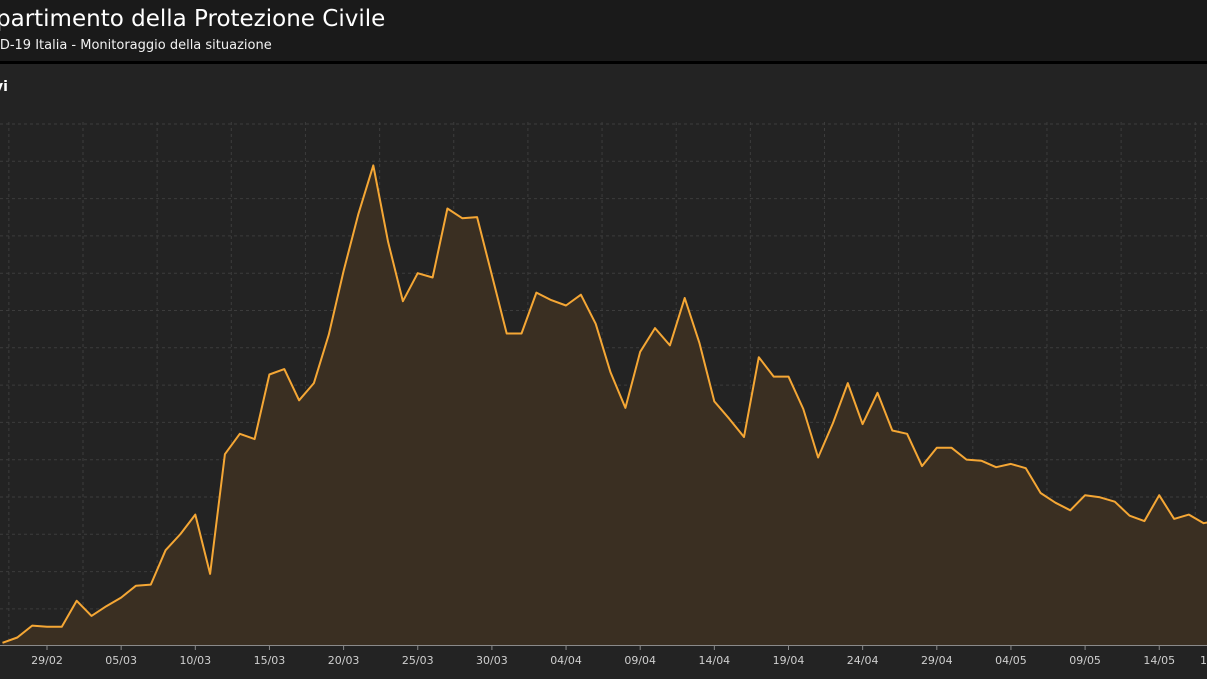 The height and width of the screenshot is (679, 1207). I want to click on x-tick-label: 09/04, so click(640, 660).